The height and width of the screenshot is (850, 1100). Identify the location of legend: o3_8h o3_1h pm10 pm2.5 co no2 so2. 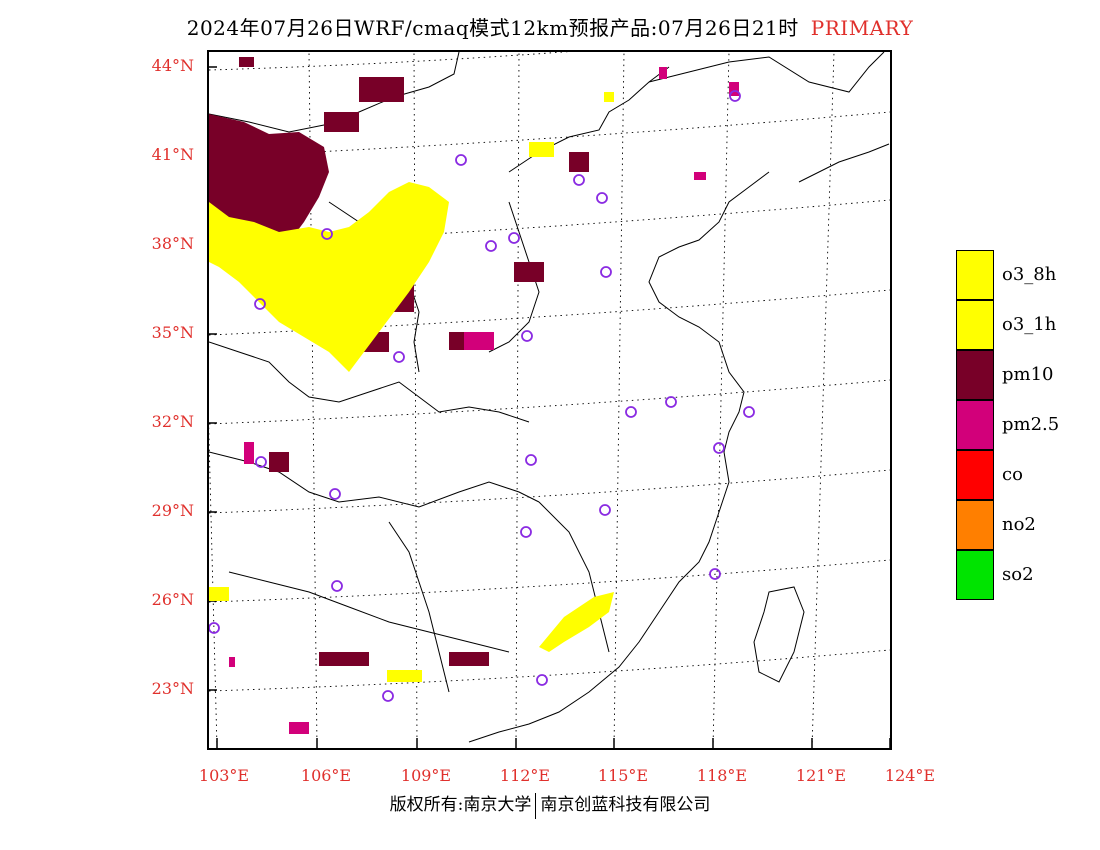
(1026, 425).